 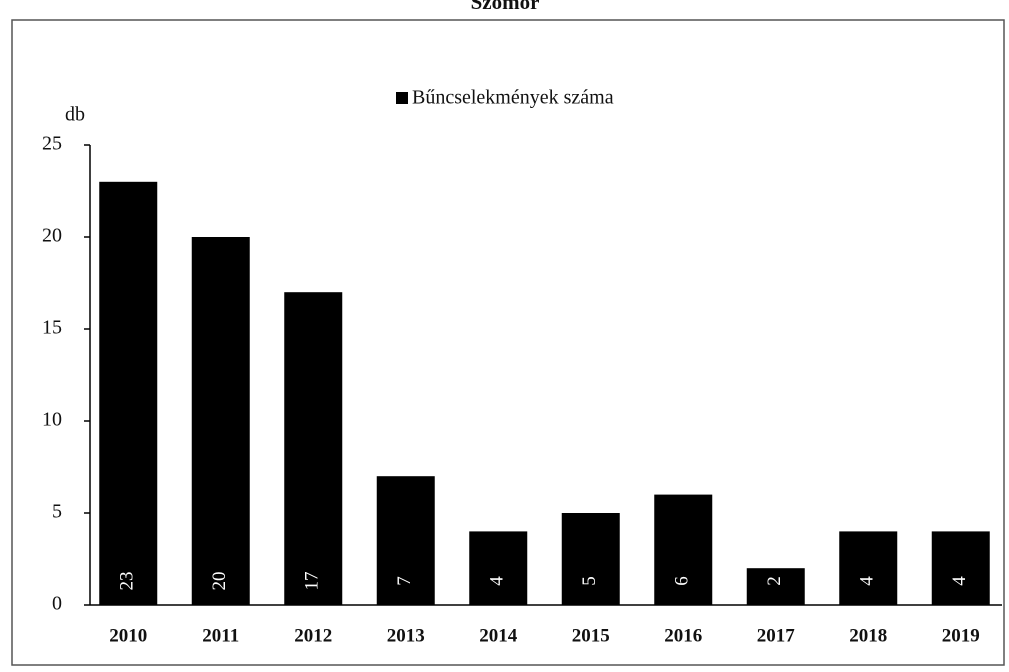 What do you see at coordinates (220, 635) in the screenshot?
I see `x-tick-label: 2011` at bounding box center [220, 635].